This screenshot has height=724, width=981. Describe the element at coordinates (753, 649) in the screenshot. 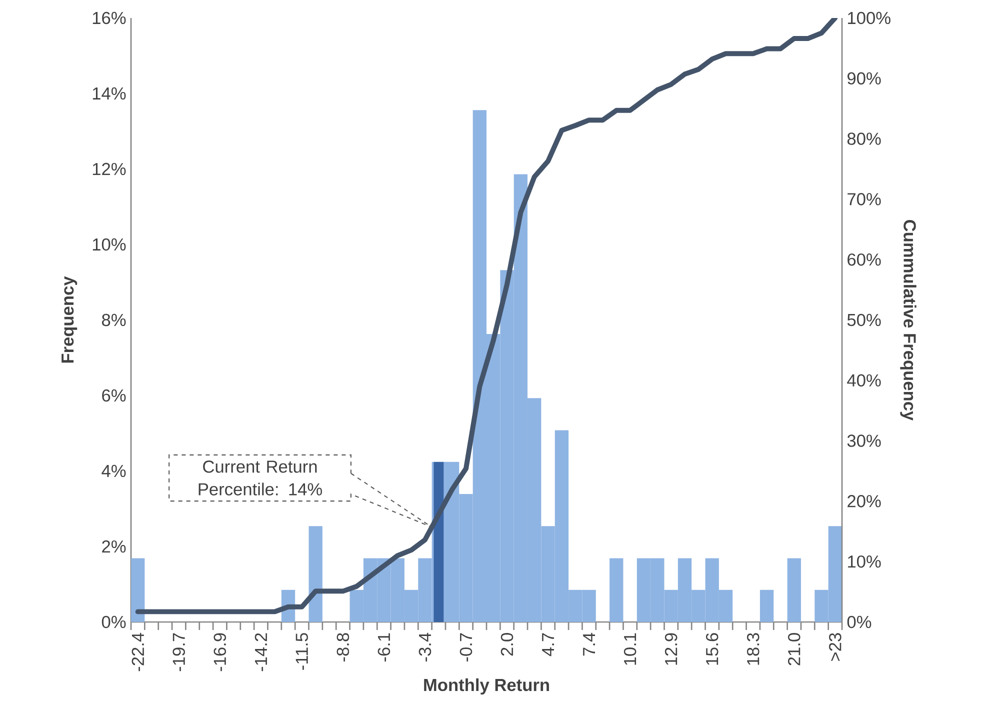

I see `x-tick-label: 18.3` at that location.